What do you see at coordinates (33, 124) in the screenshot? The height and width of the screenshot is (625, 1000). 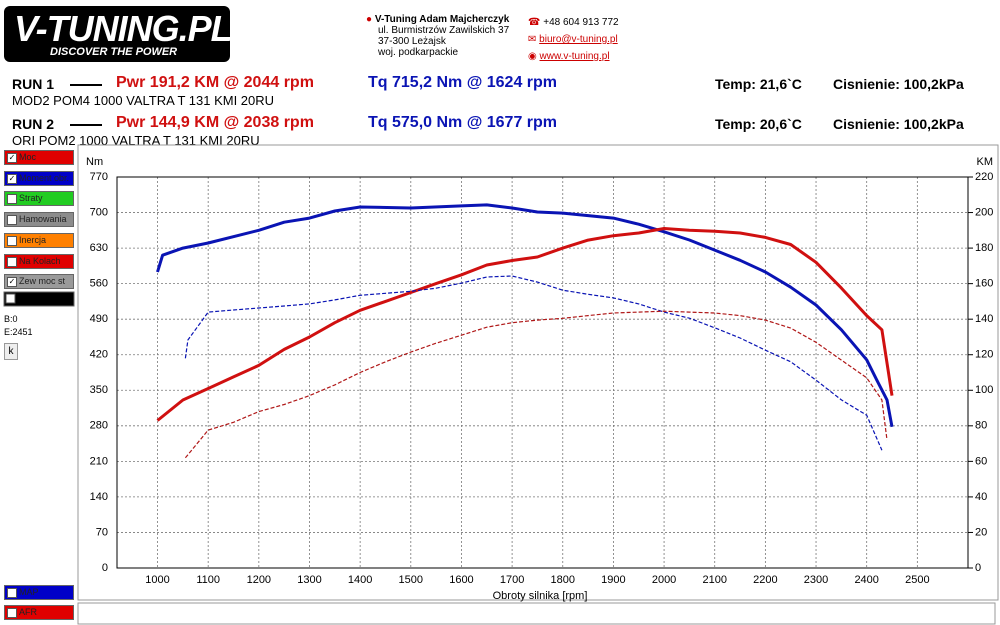 I see `run-label: RUN 2` at bounding box center [33, 124].